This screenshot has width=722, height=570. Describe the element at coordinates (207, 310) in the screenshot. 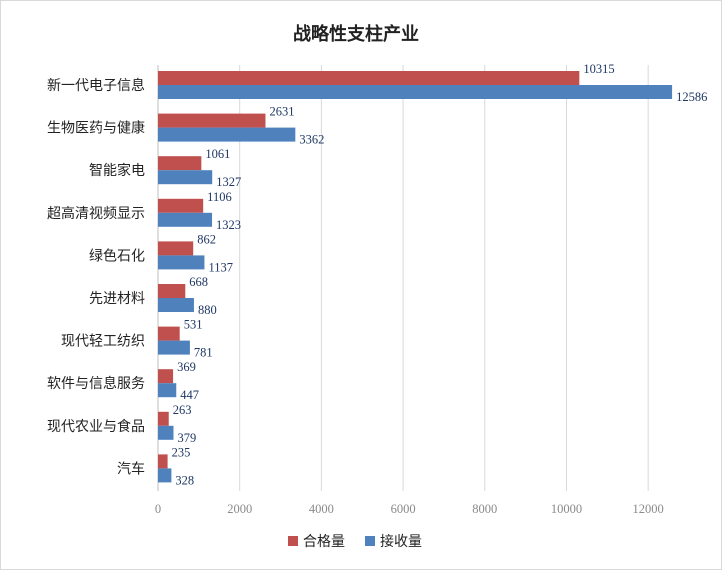

I see `data-label-received: 880` at that location.